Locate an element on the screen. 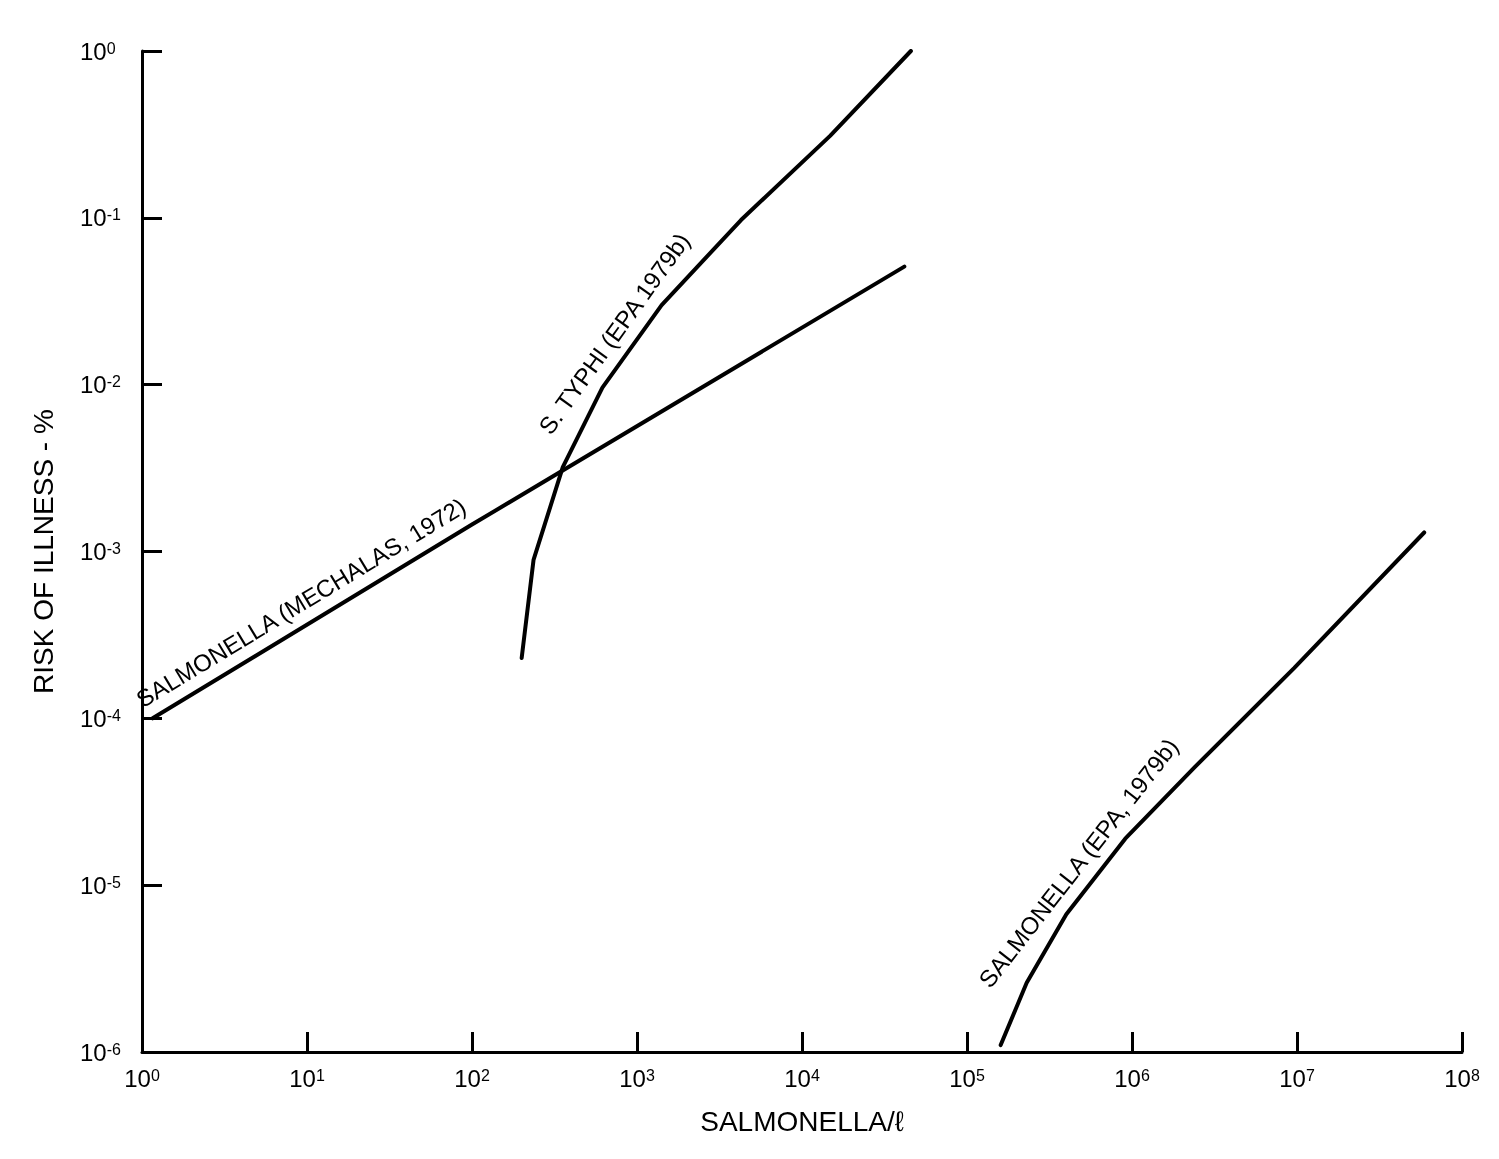 The width and height of the screenshot is (1499, 1159). x-axis-title: SALMONELLA/ℓ is located at coordinates (802, 1121).